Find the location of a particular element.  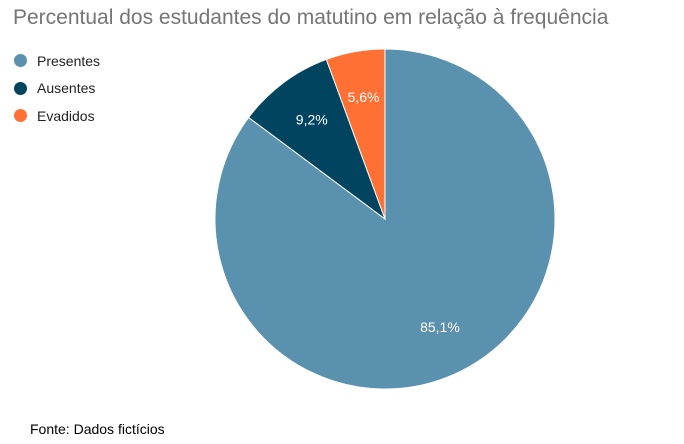

legend-label-ausentes: Ausentes is located at coordinates (66, 88).